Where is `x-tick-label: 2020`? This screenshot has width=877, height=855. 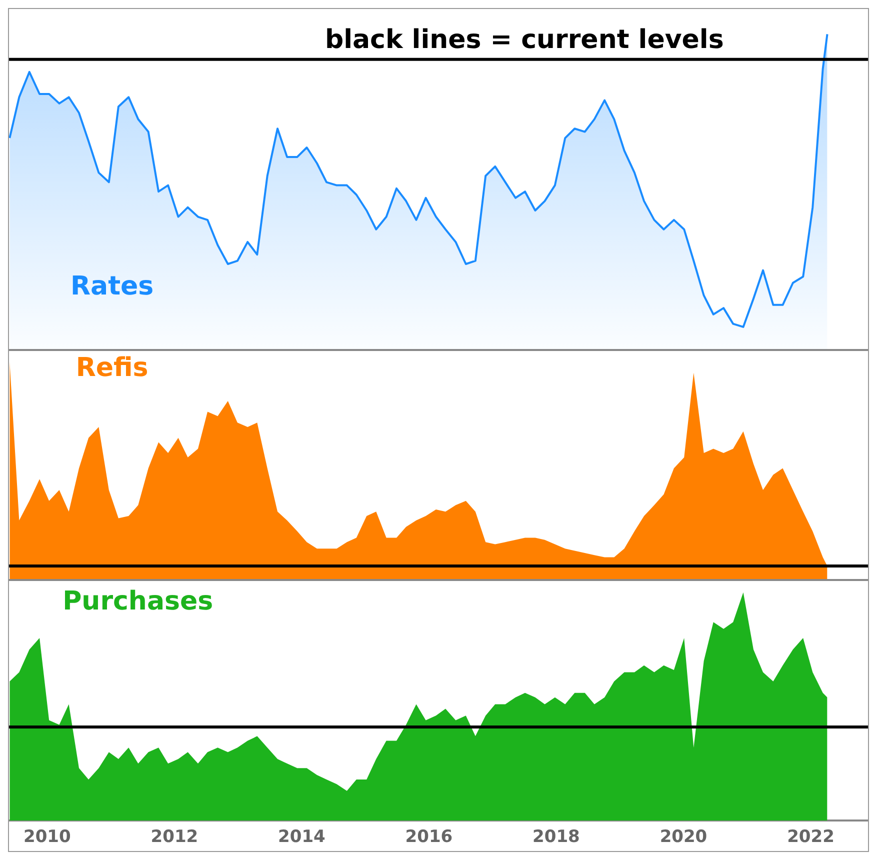
x-tick-label: 2020 is located at coordinates (684, 837).